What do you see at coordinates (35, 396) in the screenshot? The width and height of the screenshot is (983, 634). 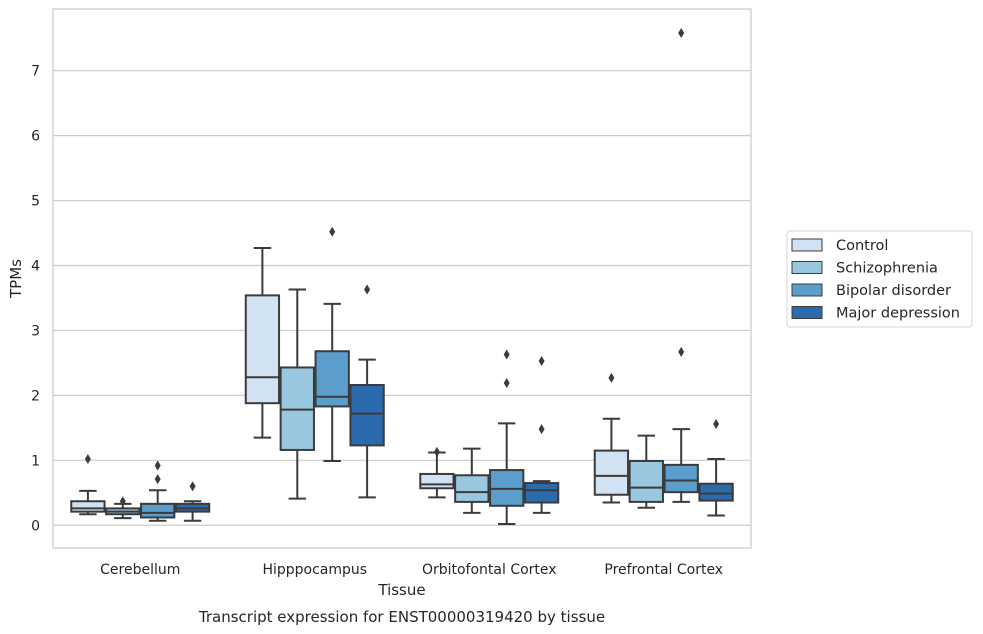 I see `y-tick-label: 2` at bounding box center [35, 396].